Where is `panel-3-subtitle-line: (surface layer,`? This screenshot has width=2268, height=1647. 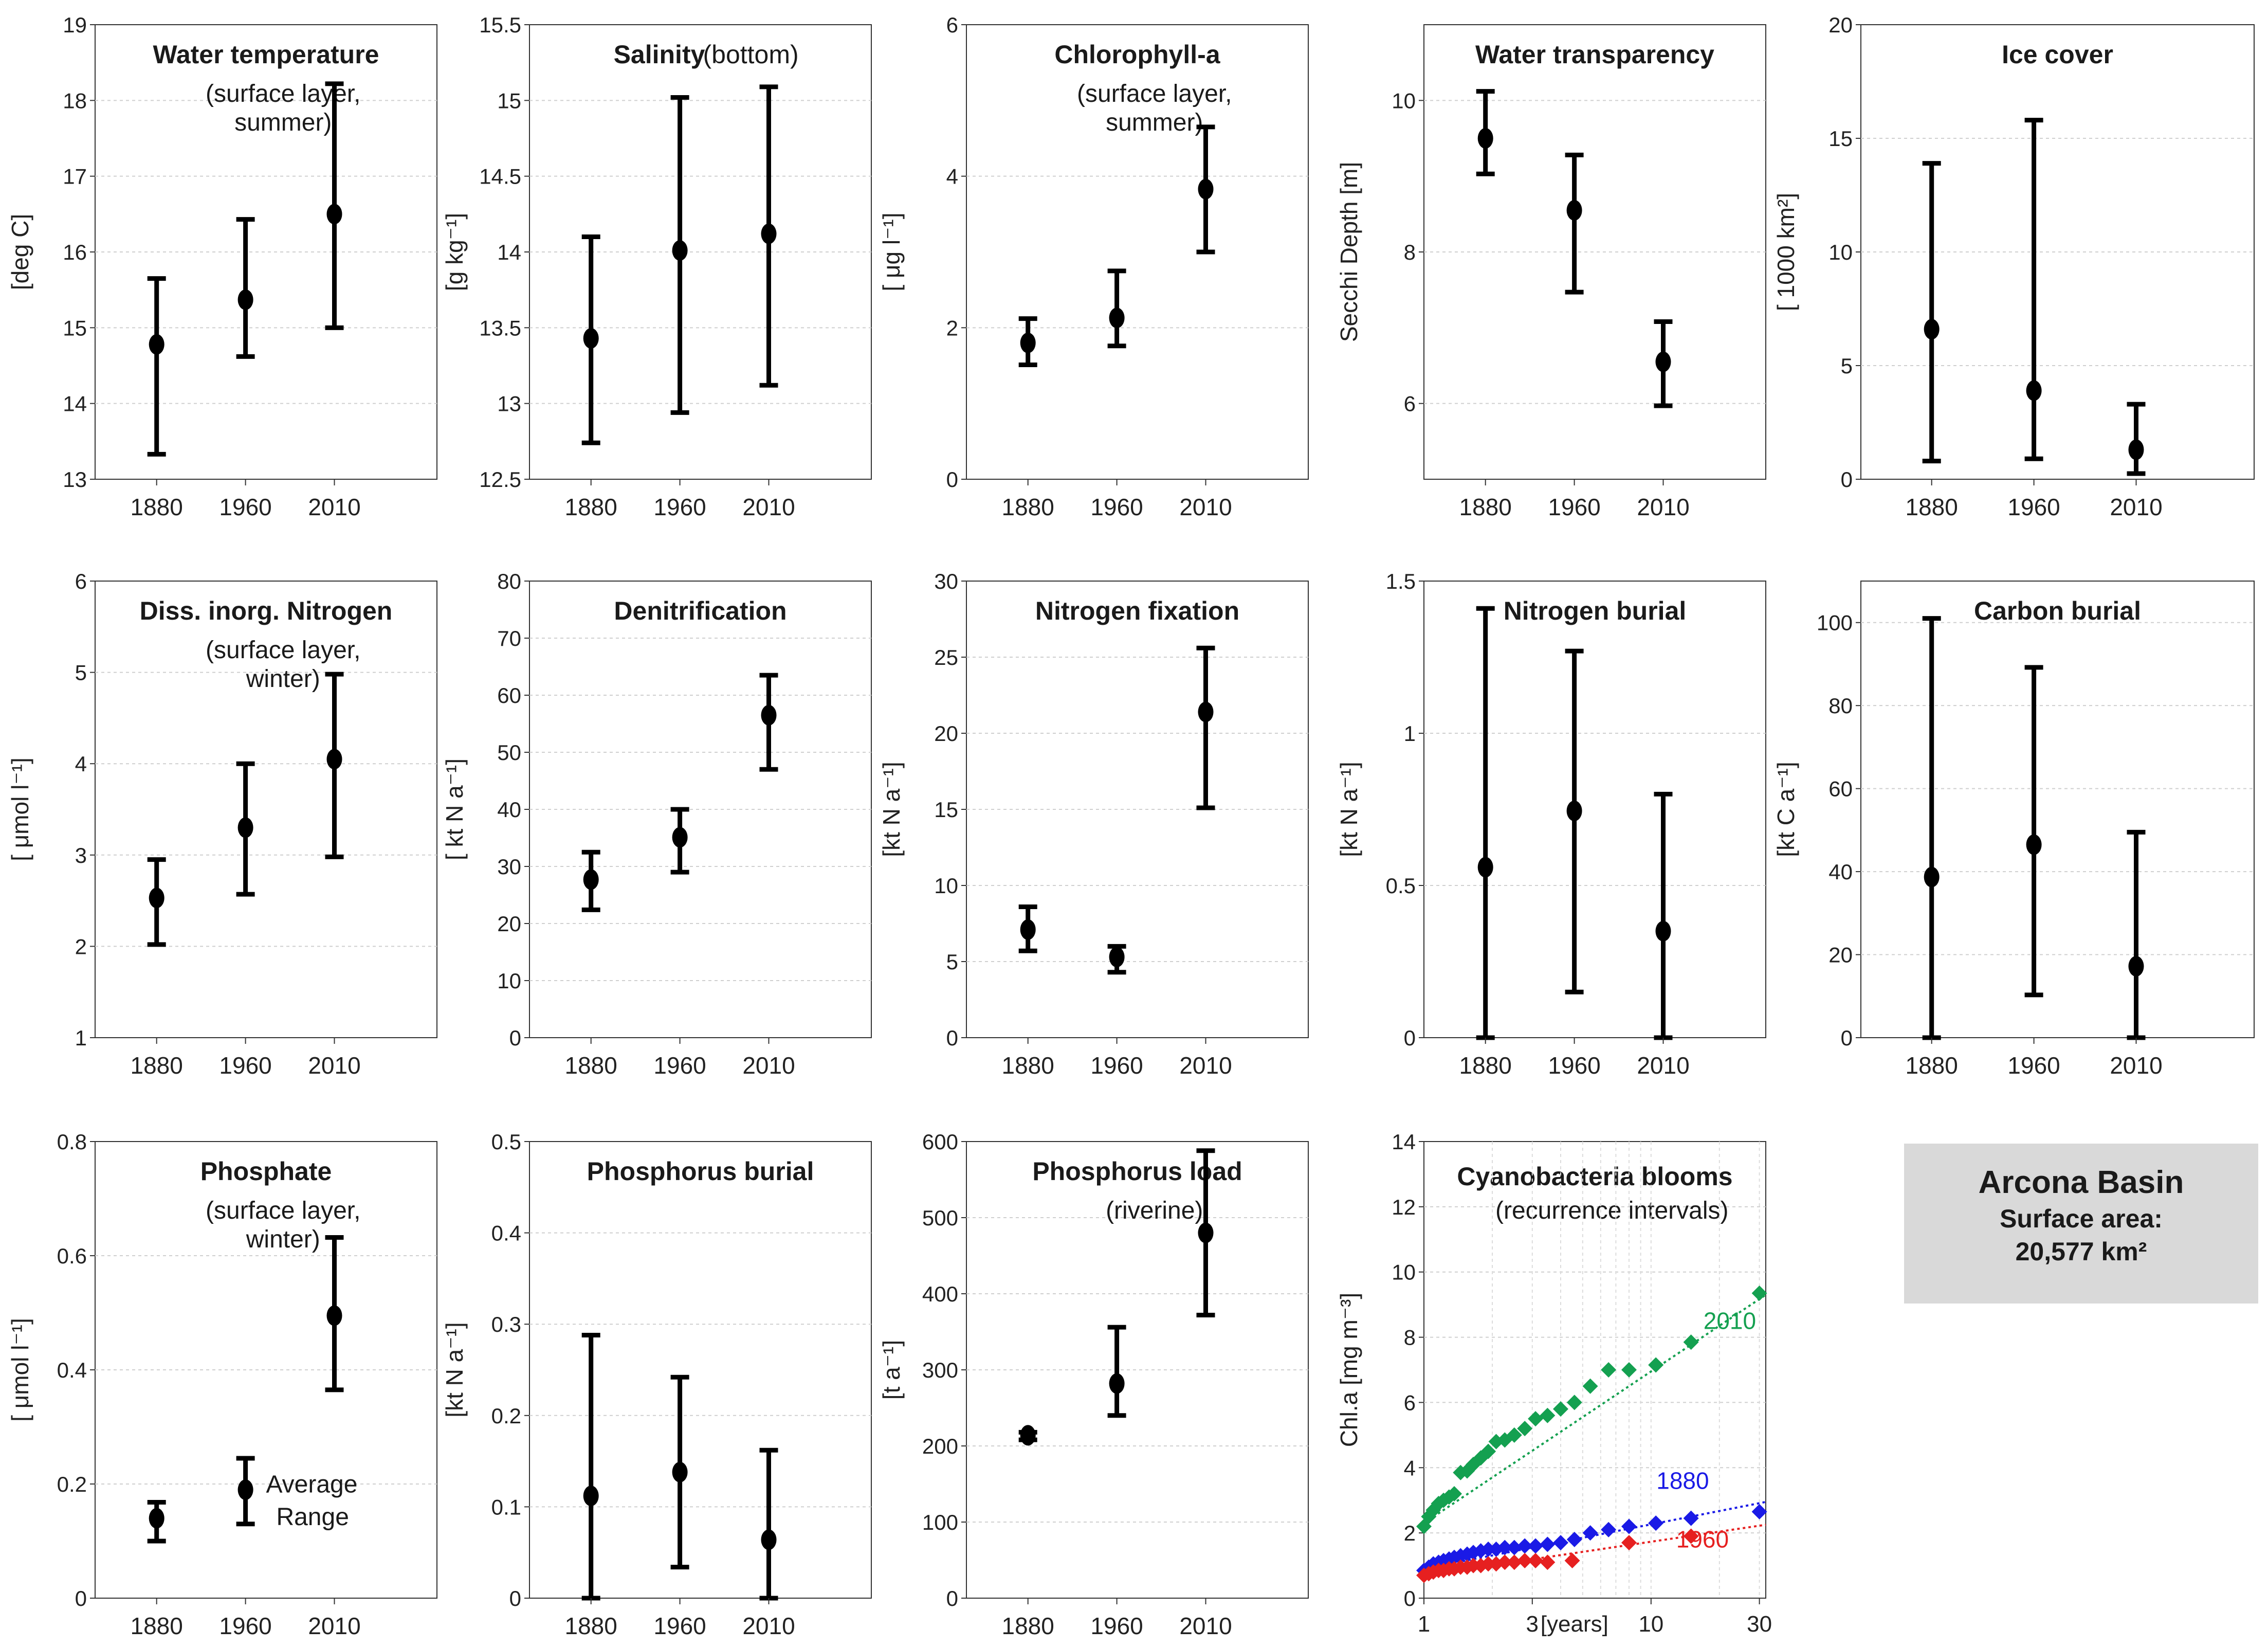
panel-3-subtitle-line: (surface layer, is located at coordinates (1154, 93).